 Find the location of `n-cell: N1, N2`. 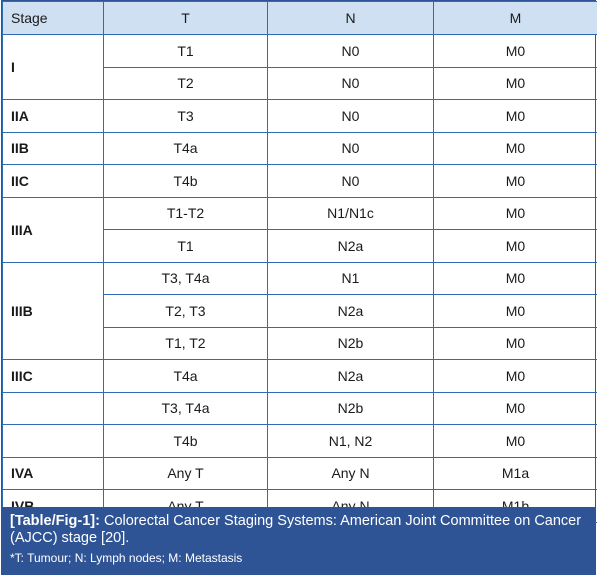

n-cell: N1, N2 is located at coordinates (350, 441).